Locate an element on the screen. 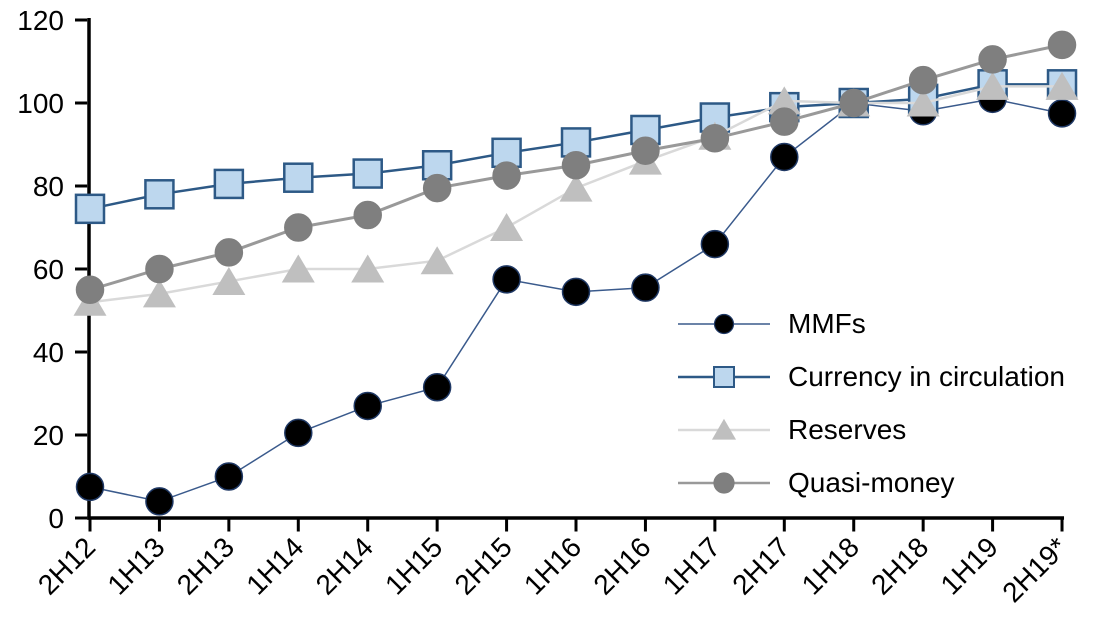 Image resolution: width=1119 pixels, height=640 pixels. x-tick-label: 1H17 is located at coordinates (691, 565).